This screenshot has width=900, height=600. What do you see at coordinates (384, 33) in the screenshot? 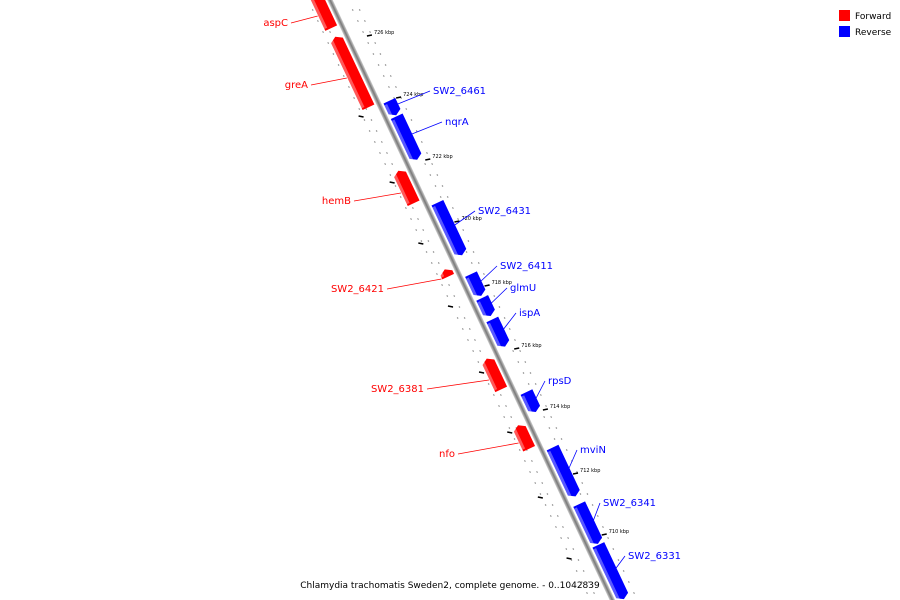
I see `scale-label: 726 kbp` at bounding box center [384, 33].